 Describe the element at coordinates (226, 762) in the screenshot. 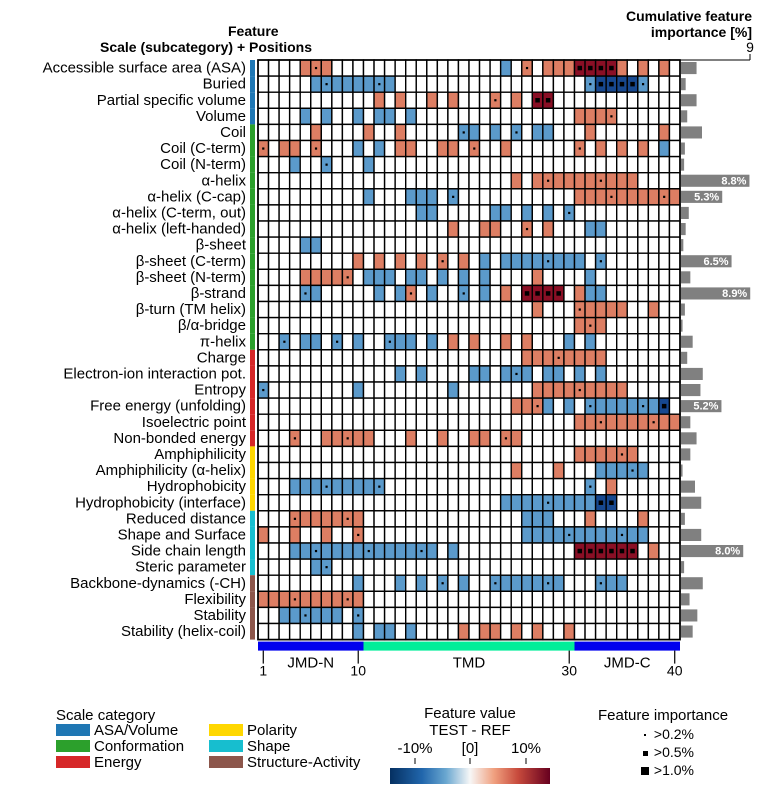

I see `legend-swatch` at that location.